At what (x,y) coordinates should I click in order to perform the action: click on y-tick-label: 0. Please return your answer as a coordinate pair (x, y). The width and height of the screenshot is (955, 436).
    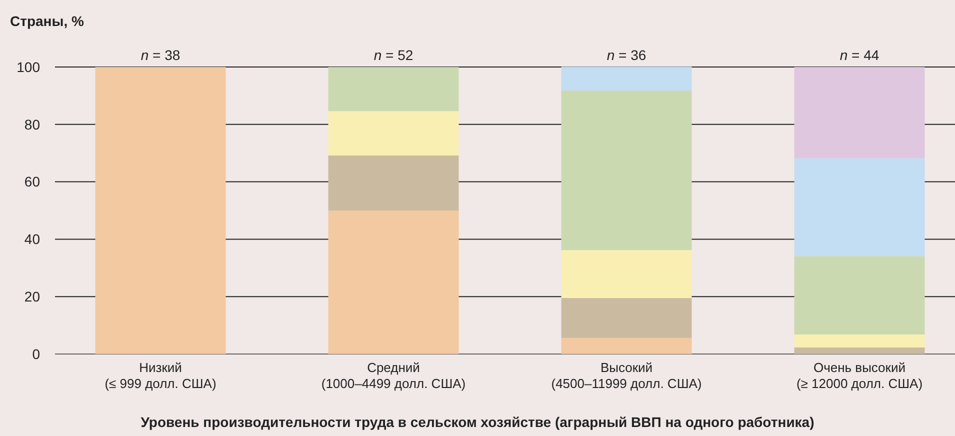
    Looking at the image, I should click on (36, 354).